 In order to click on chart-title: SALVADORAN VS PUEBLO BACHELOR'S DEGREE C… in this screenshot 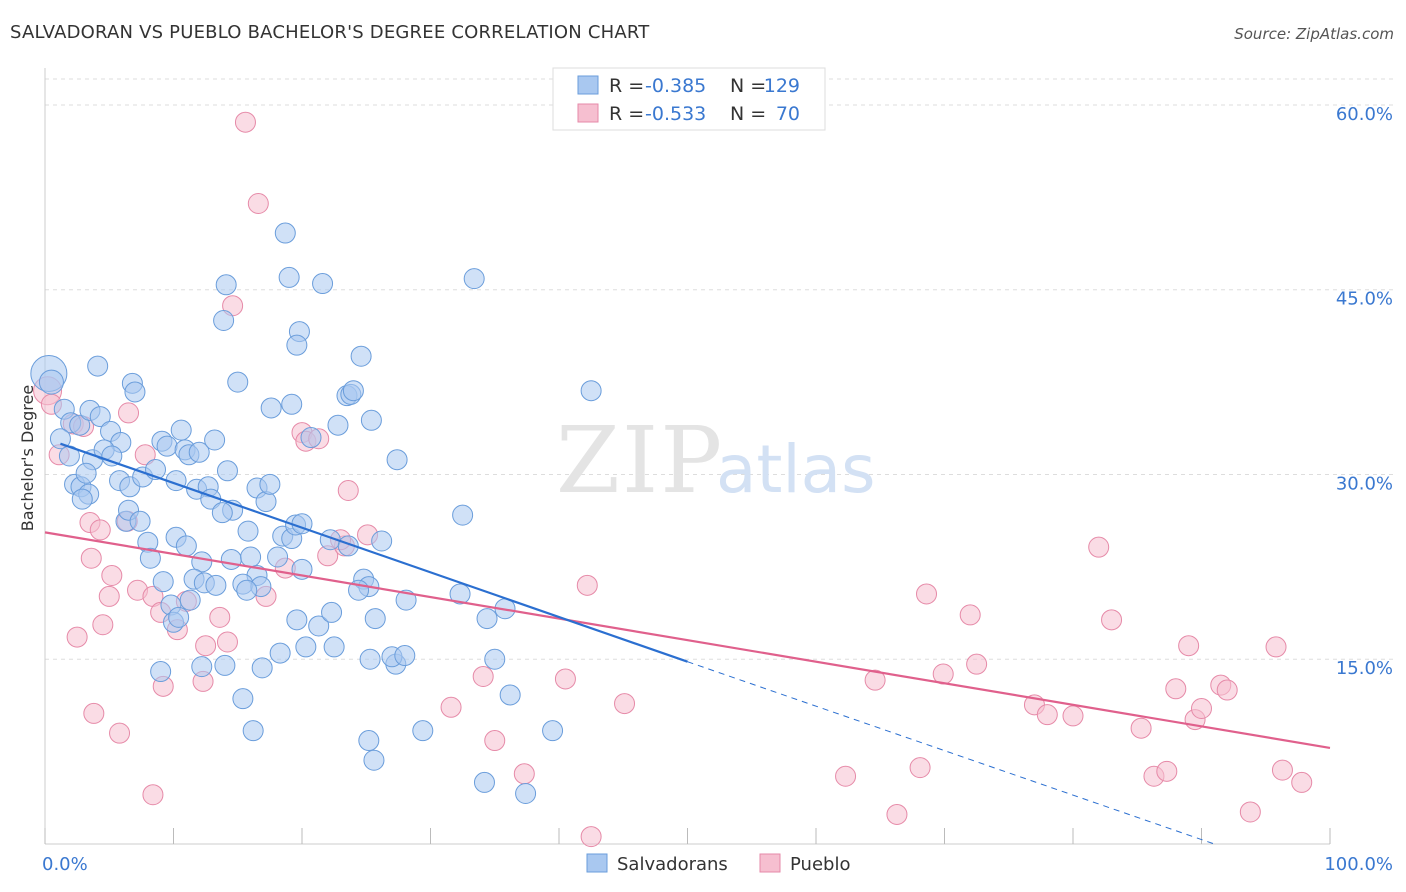, I will do `click(330, 32)`.